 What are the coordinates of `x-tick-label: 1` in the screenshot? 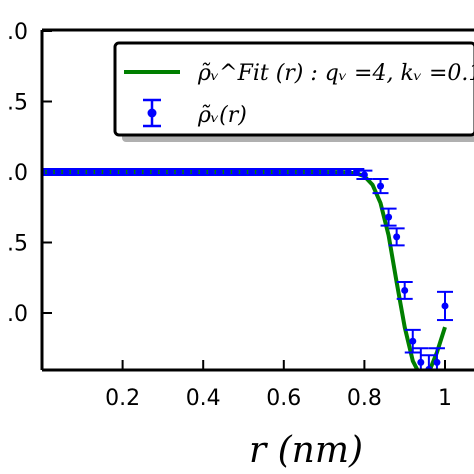 It's located at (445, 398).